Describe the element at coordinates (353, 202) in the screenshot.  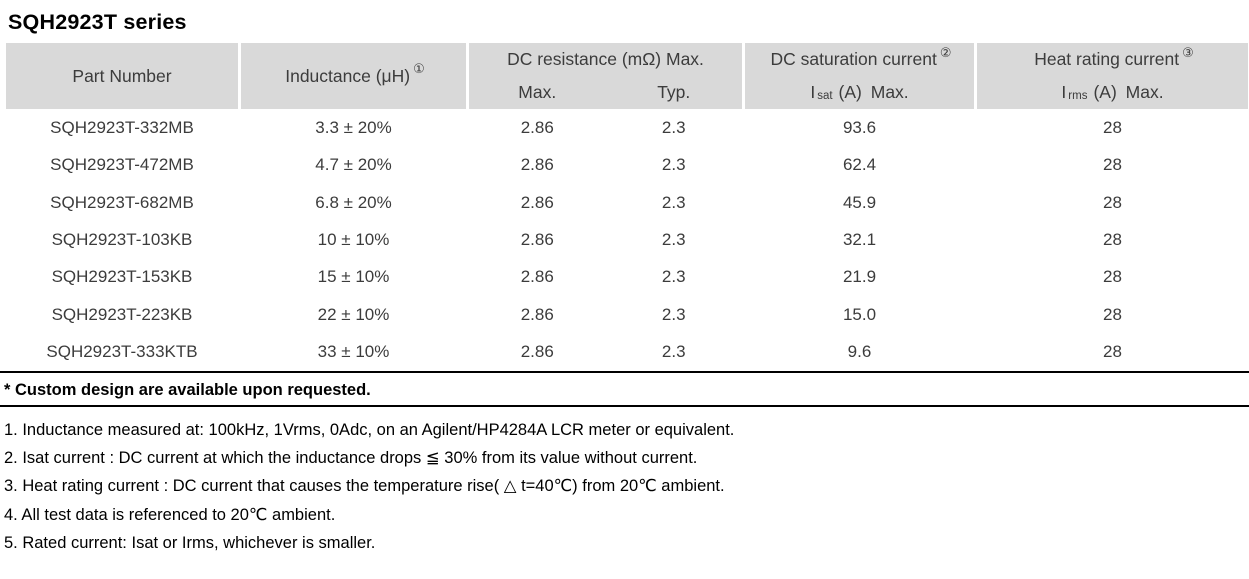
I see `cell-inductance: 6.8 ± 20%` at that location.